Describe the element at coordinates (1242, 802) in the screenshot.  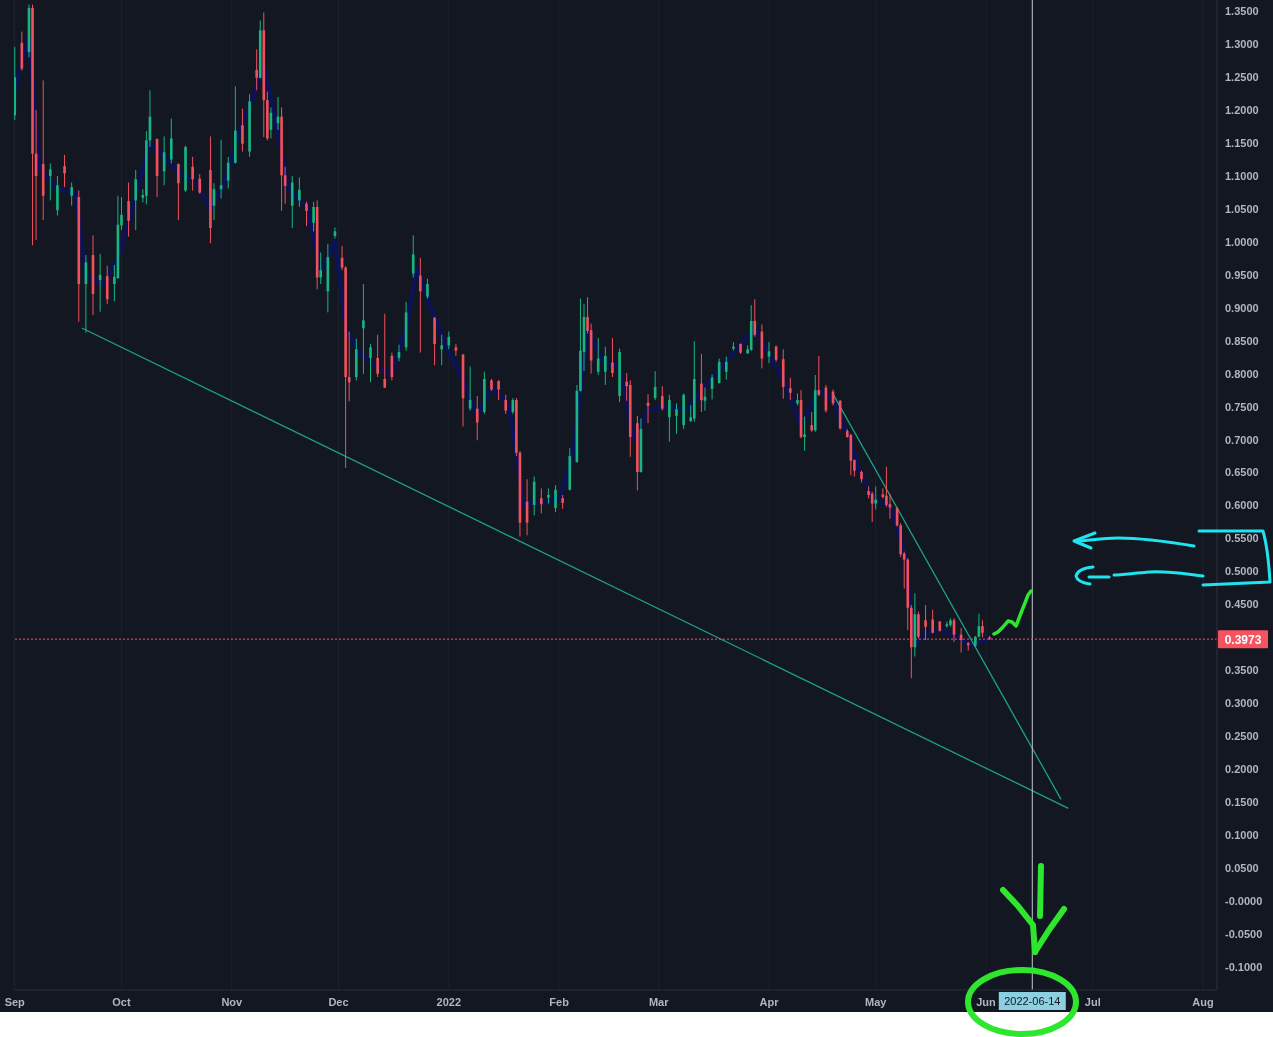
I see `y-tick-label: 0.1500` at that location.